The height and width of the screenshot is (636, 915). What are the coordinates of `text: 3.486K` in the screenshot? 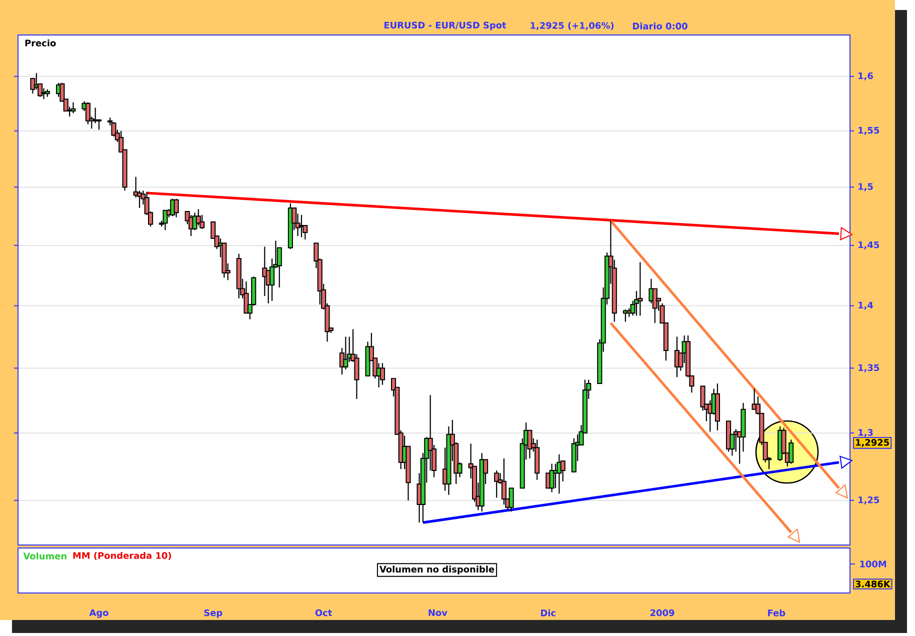 It's located at (873, 584).